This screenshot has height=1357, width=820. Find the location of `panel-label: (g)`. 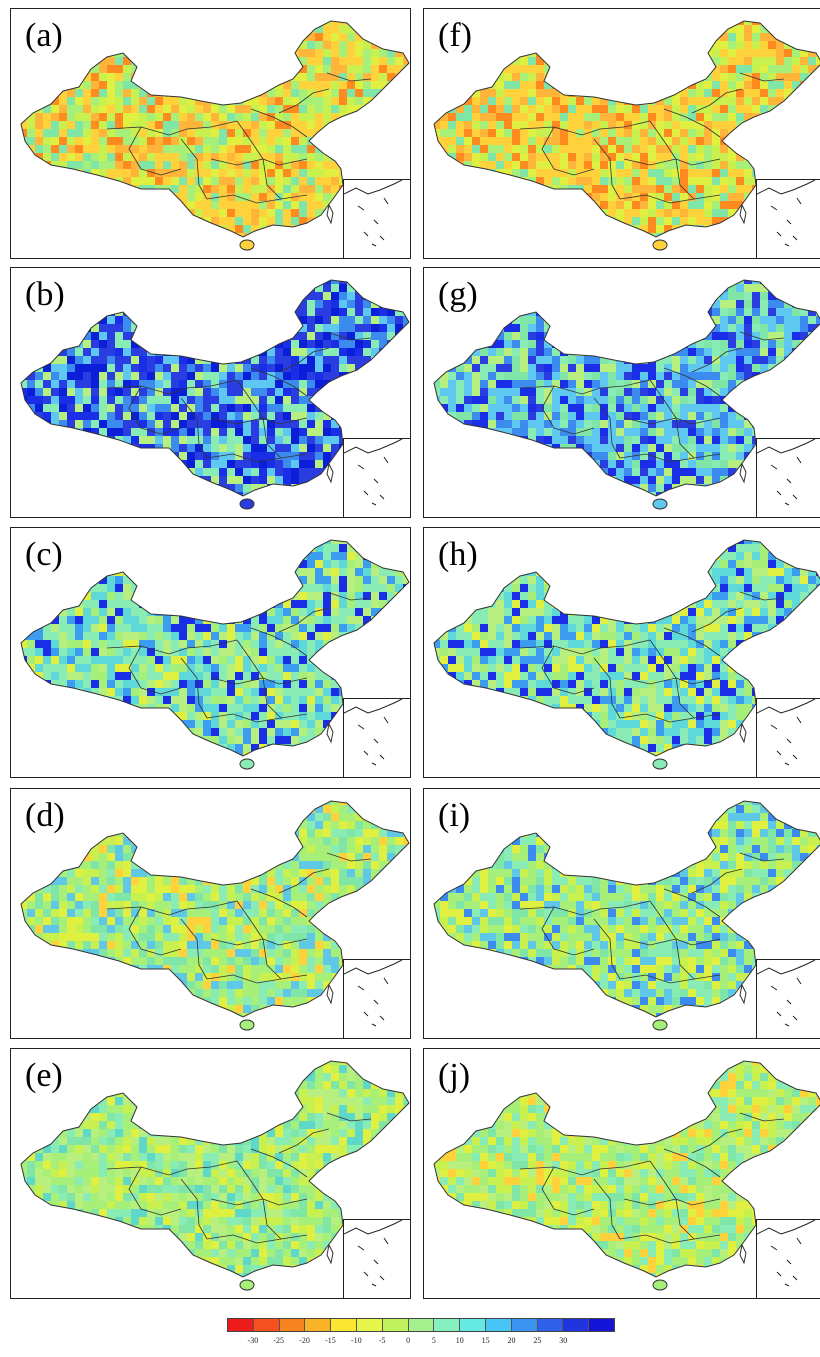

panel-label: (g) is located at coordinates (458, 294).